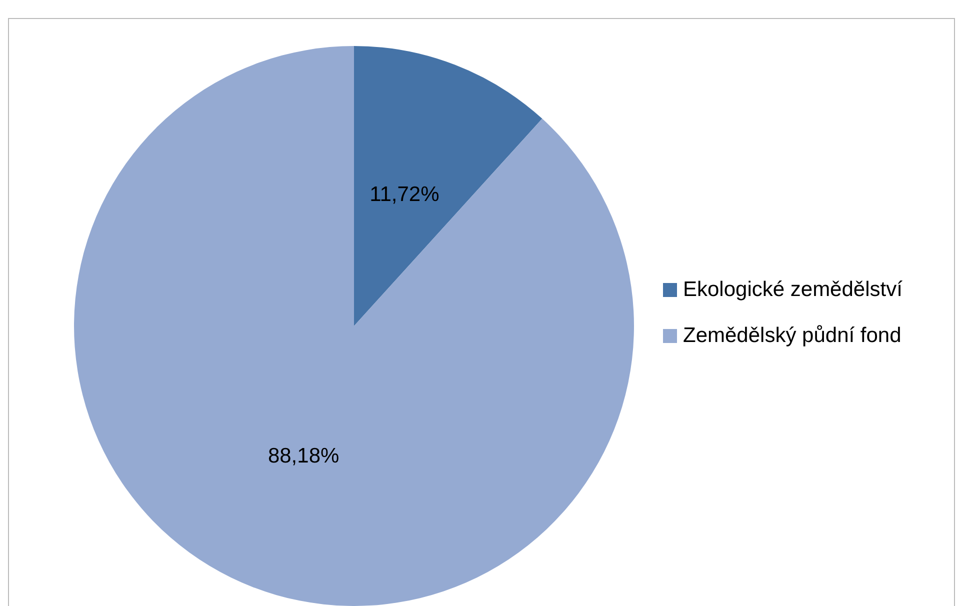 The image size is (960, 606). What do you see at coordinates (304, 456) in the screenshot?
I see `data-label: 88,18%` at bounding box center [304, 456].